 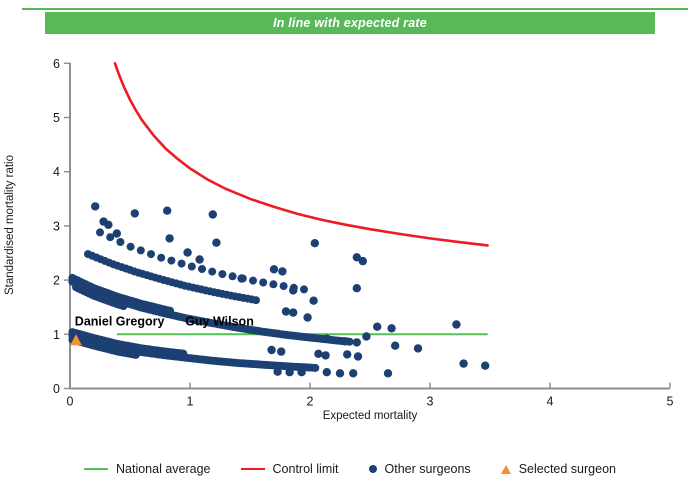 I want to click on status-banner-text: In line with expected rate, so click(x=350, y=23).